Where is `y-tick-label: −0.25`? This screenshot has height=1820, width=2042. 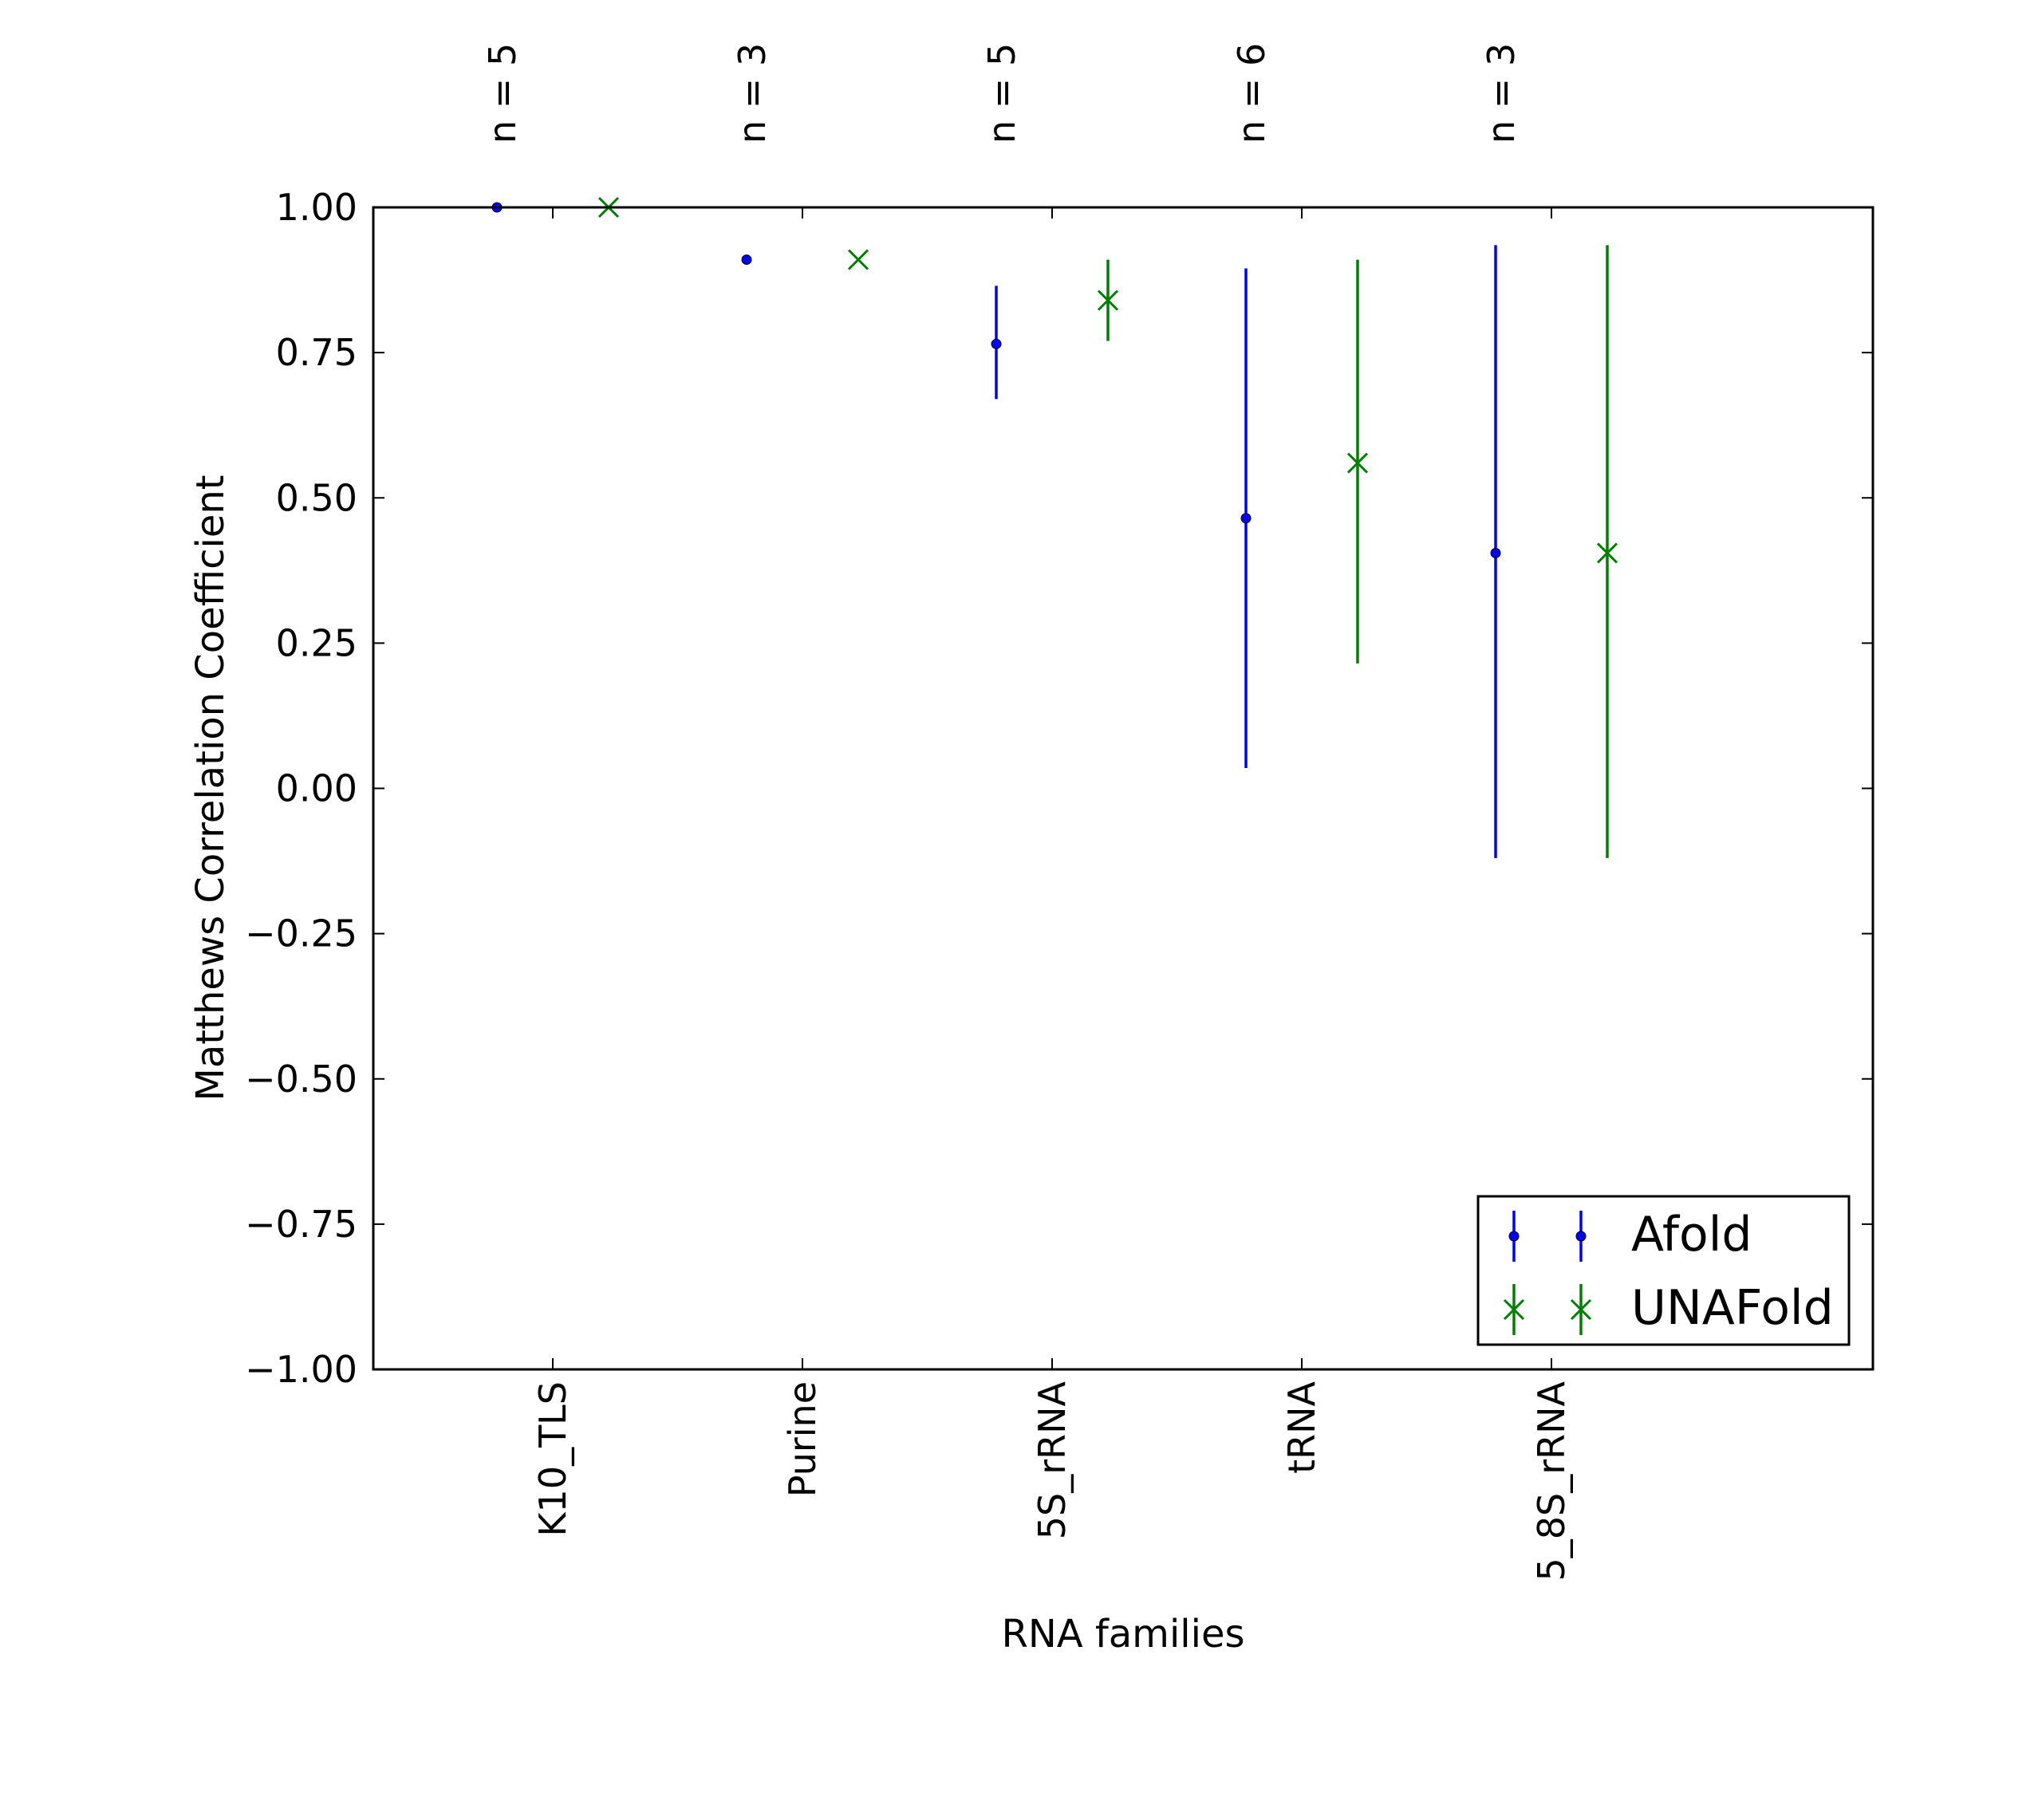 y-tick-label: −0.25 is located at coordinates (301, 933).